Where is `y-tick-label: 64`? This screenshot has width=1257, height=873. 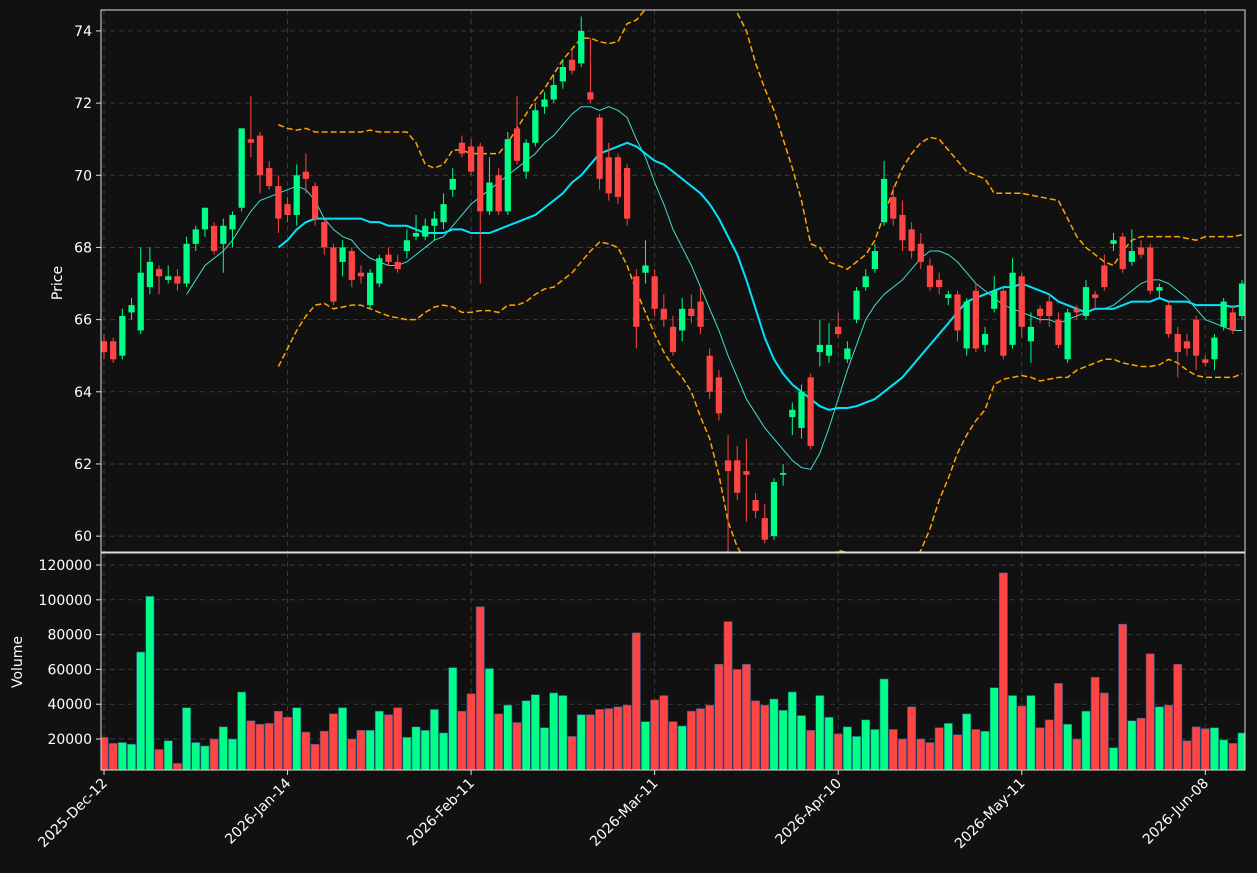
y-tick-label: 64 is located at coordinates (83, 393).